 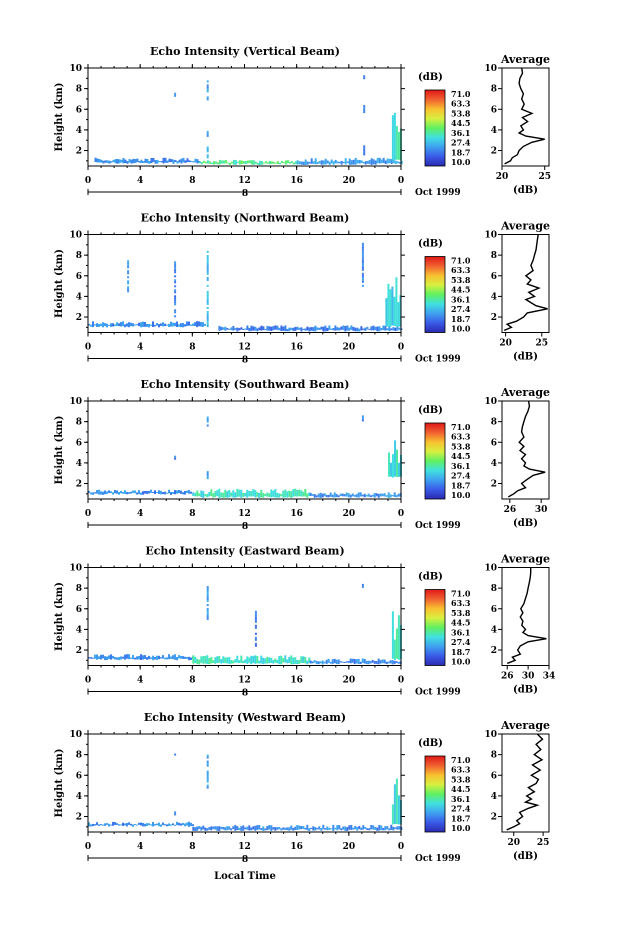 I want to click on profile-x-tick-label: 25, so click(x=543, y=843).